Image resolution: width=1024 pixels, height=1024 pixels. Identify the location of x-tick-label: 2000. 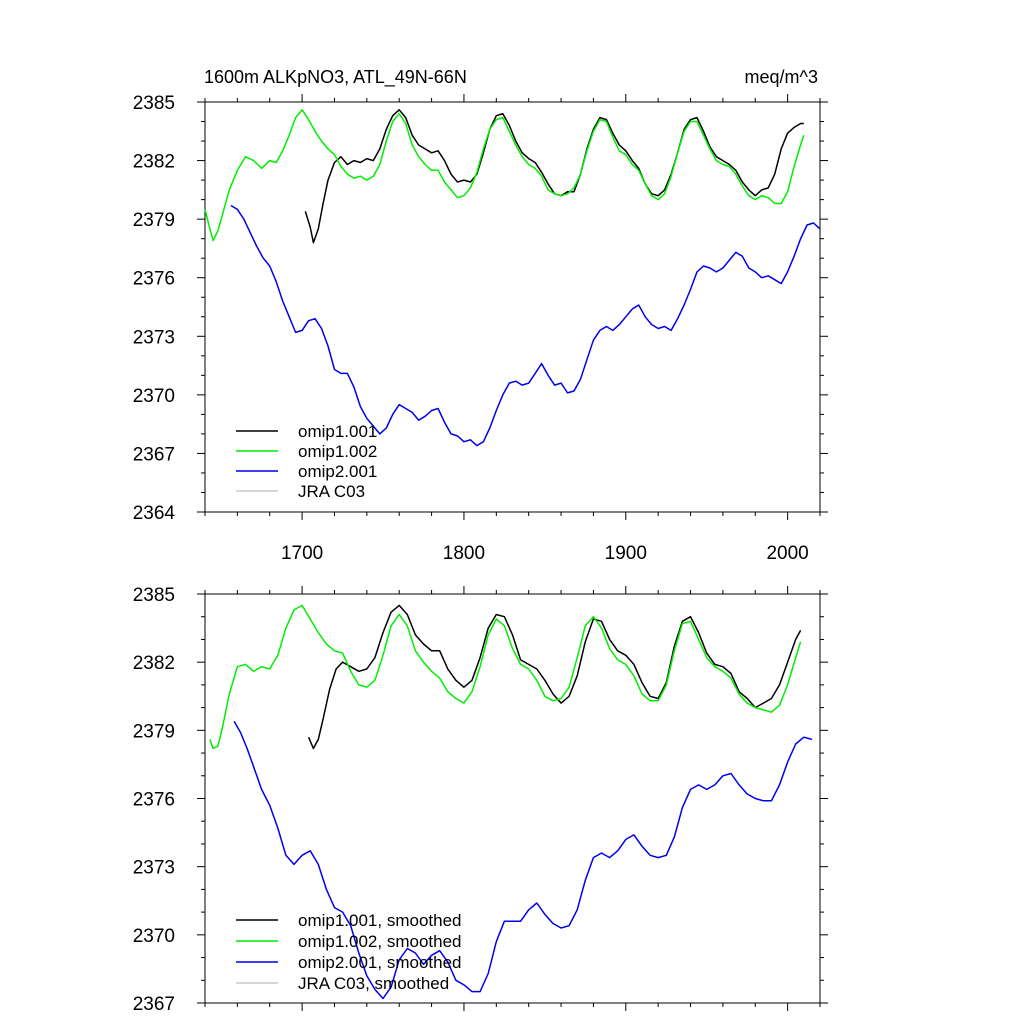
(787, 553).